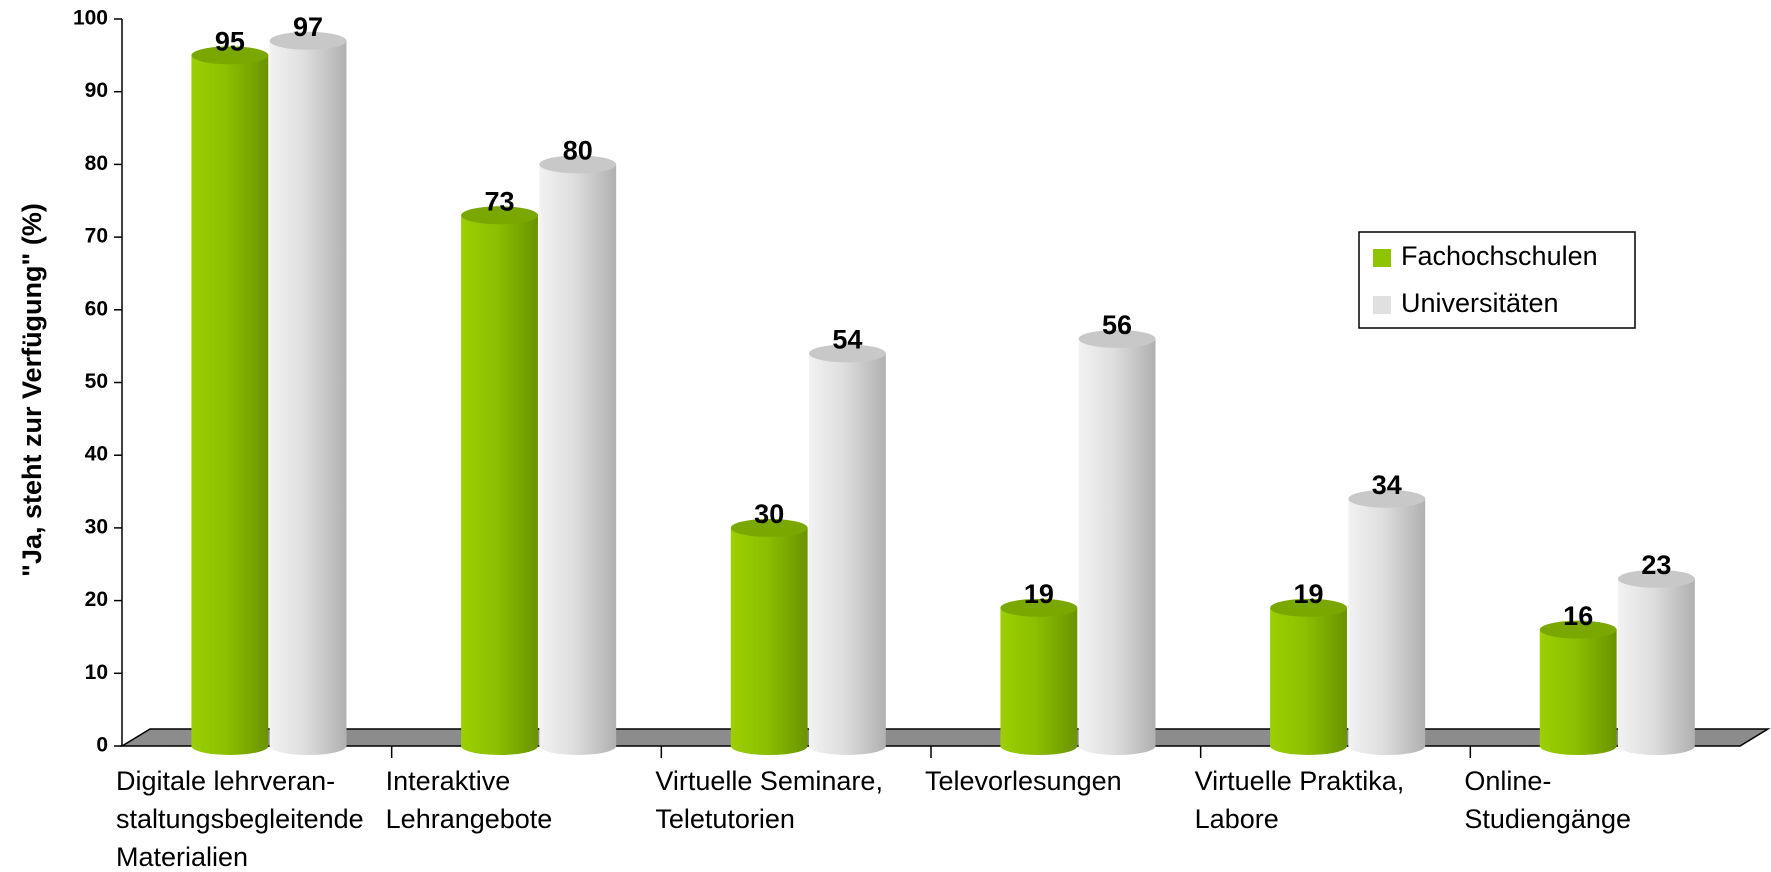 The height and width of the screenshot is (872, 1771). What do you see at coordinates (225, 781) in the screenshot?
I see `x-tick-label: Digitale lehrveran-` at bounding box center [225, 781].